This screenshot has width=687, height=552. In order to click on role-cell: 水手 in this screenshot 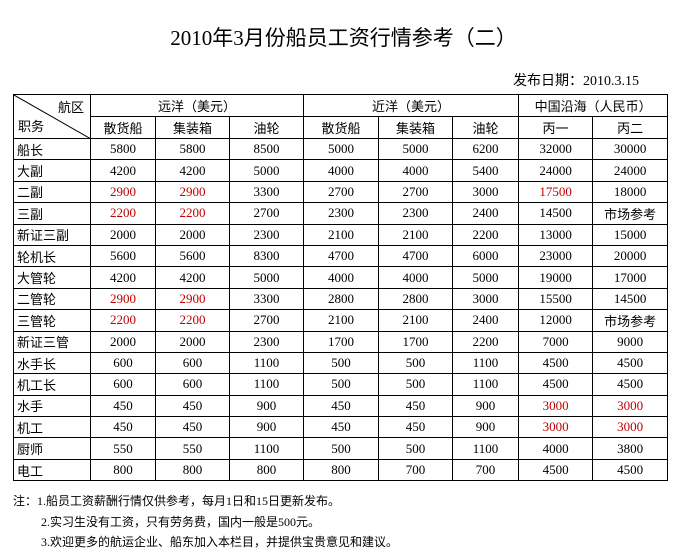, I will do `click(52, 406)`.